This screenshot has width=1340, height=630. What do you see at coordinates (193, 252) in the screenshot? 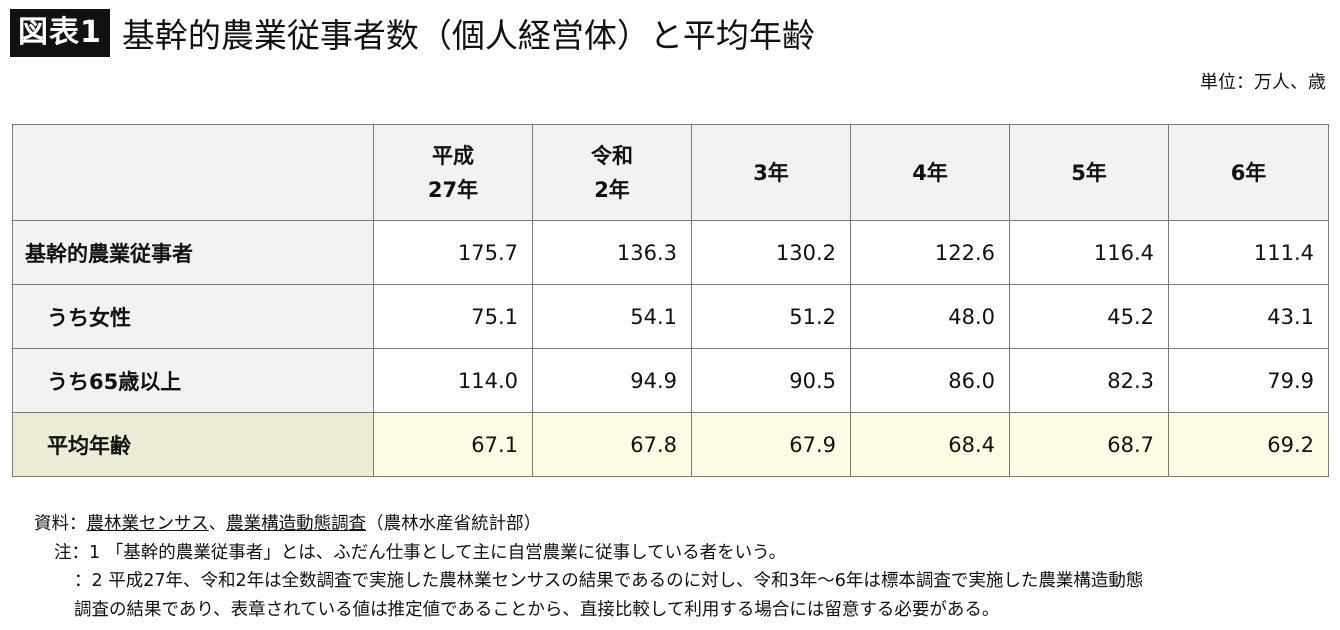
I see `row-label: 基幹的農業従事者` at bounding box center [193, 252].